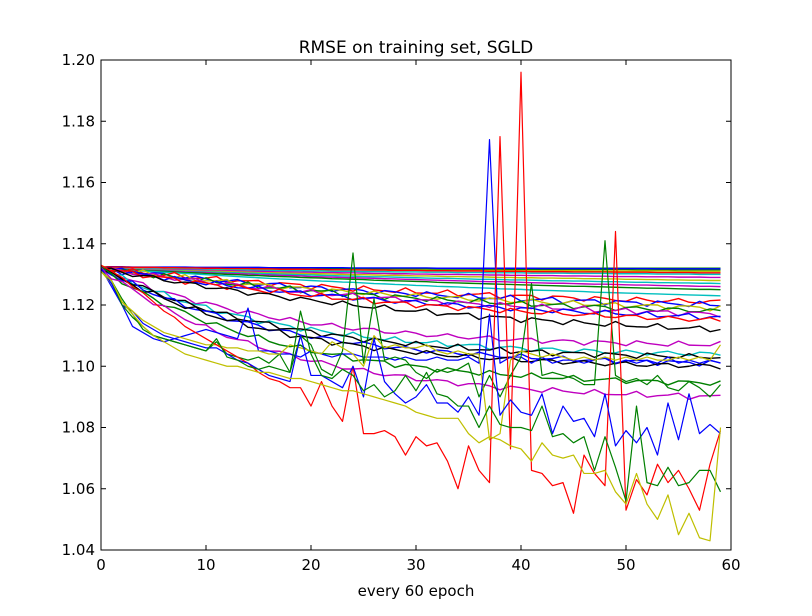 The width and height of the screenshot is (812, 616). What do you see at coordinates (730, 565) in the screenshot?
I see `x-tick-label: 60` at bounding box center [730, 565].